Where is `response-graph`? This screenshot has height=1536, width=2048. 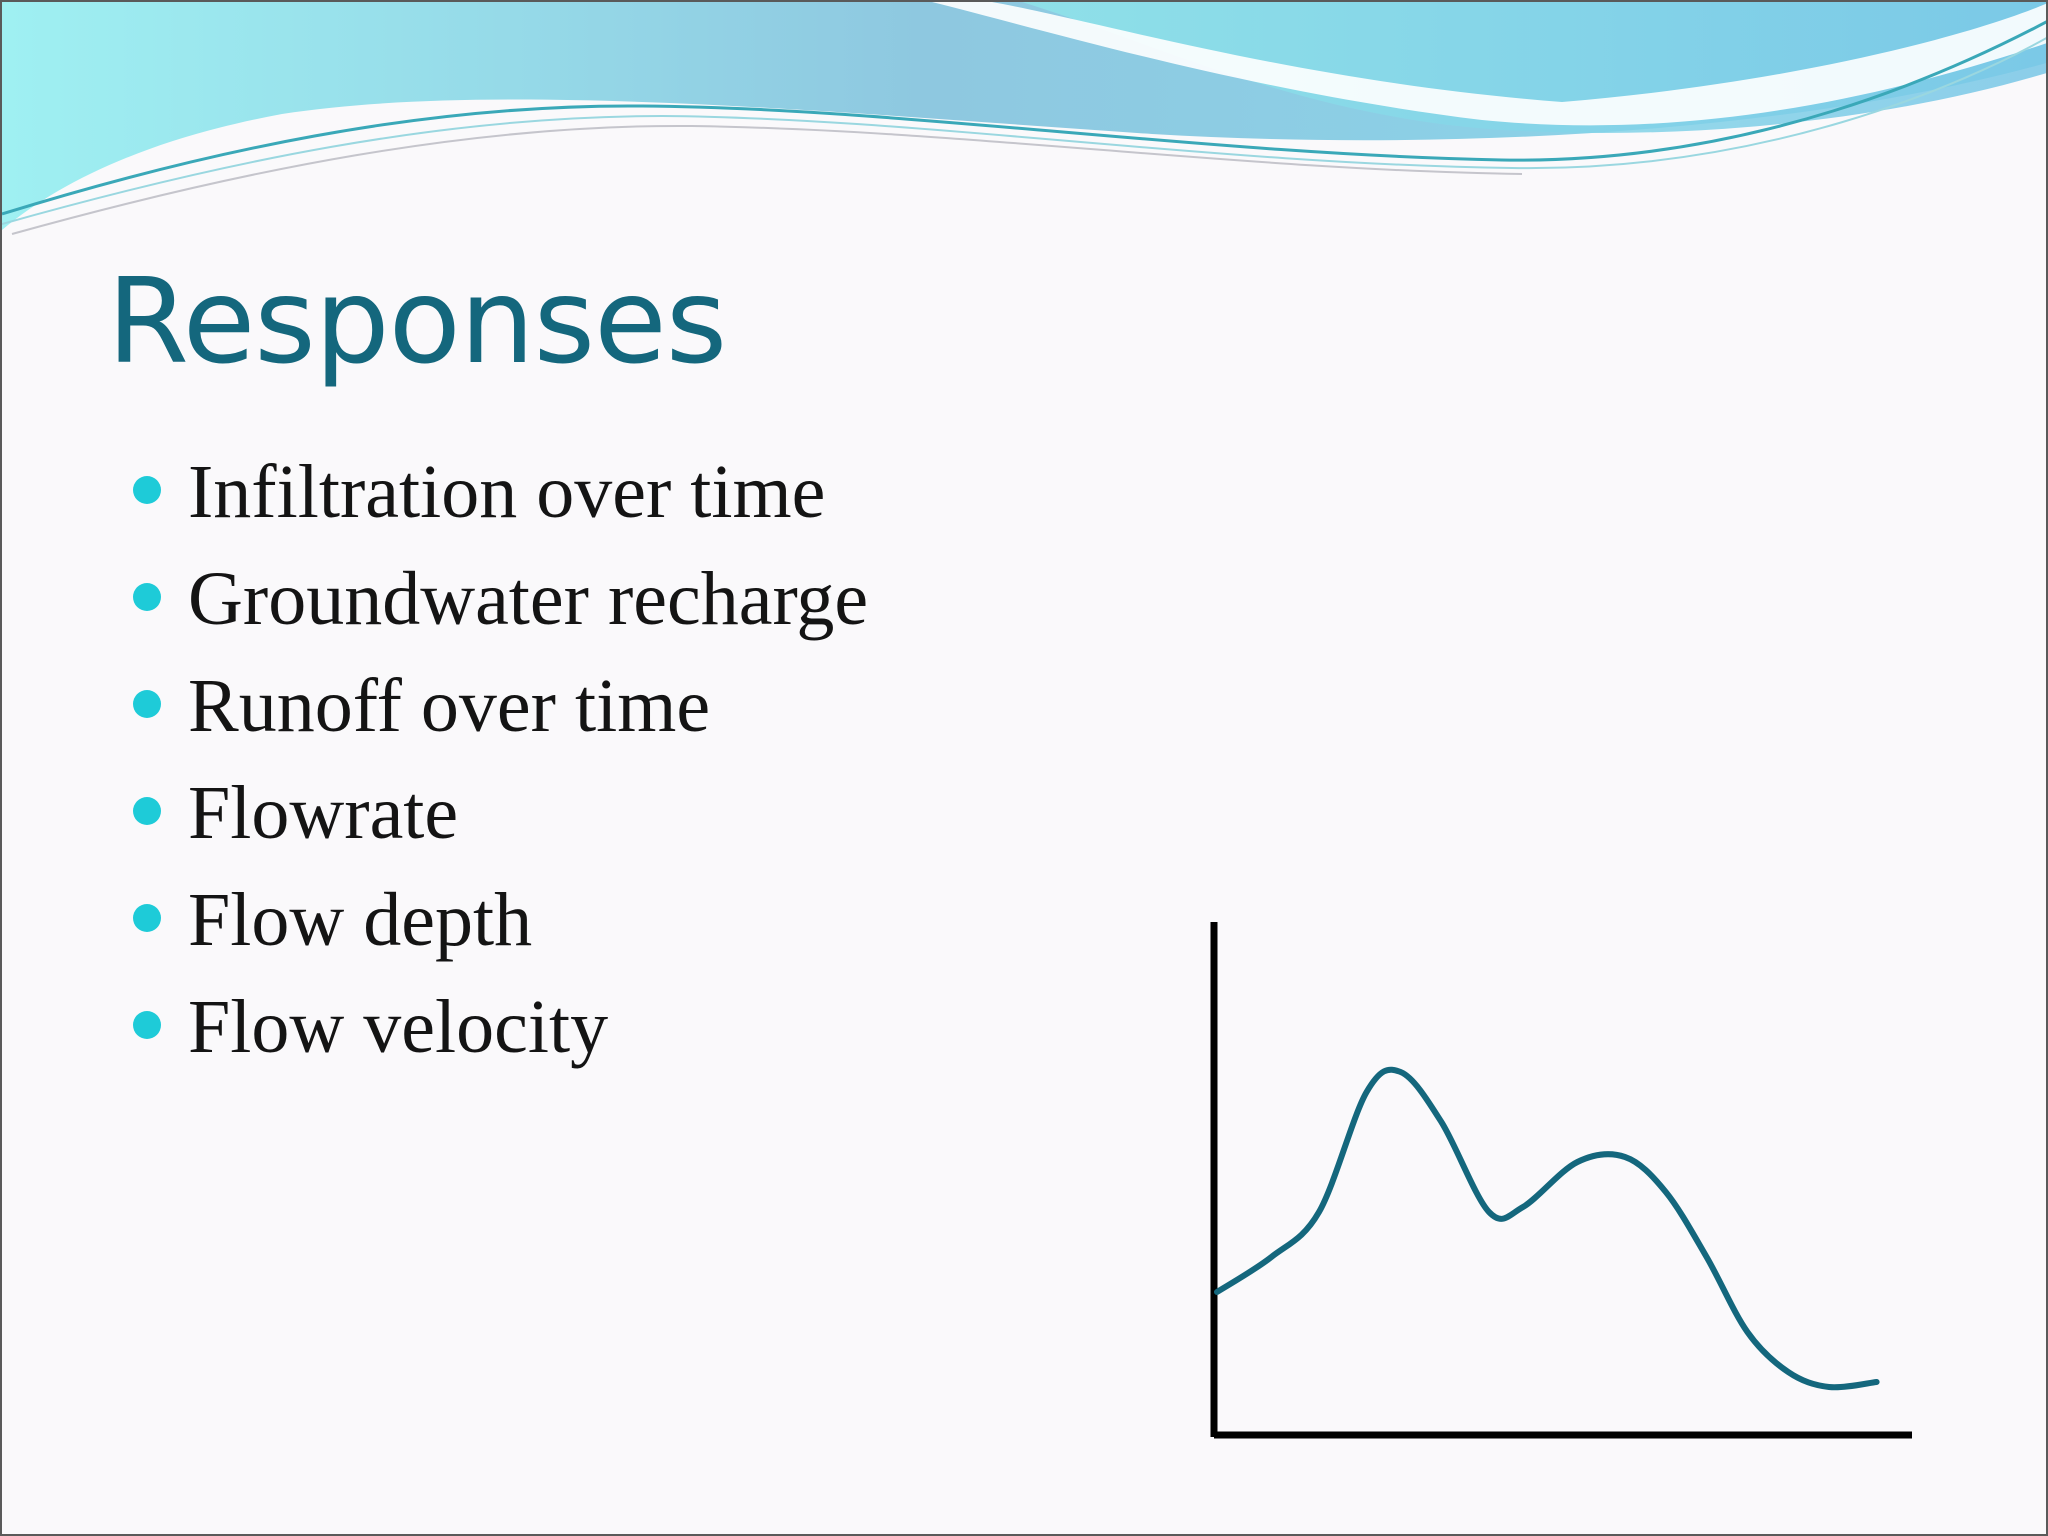 response-graph is located at coordinates (1561, 1180).